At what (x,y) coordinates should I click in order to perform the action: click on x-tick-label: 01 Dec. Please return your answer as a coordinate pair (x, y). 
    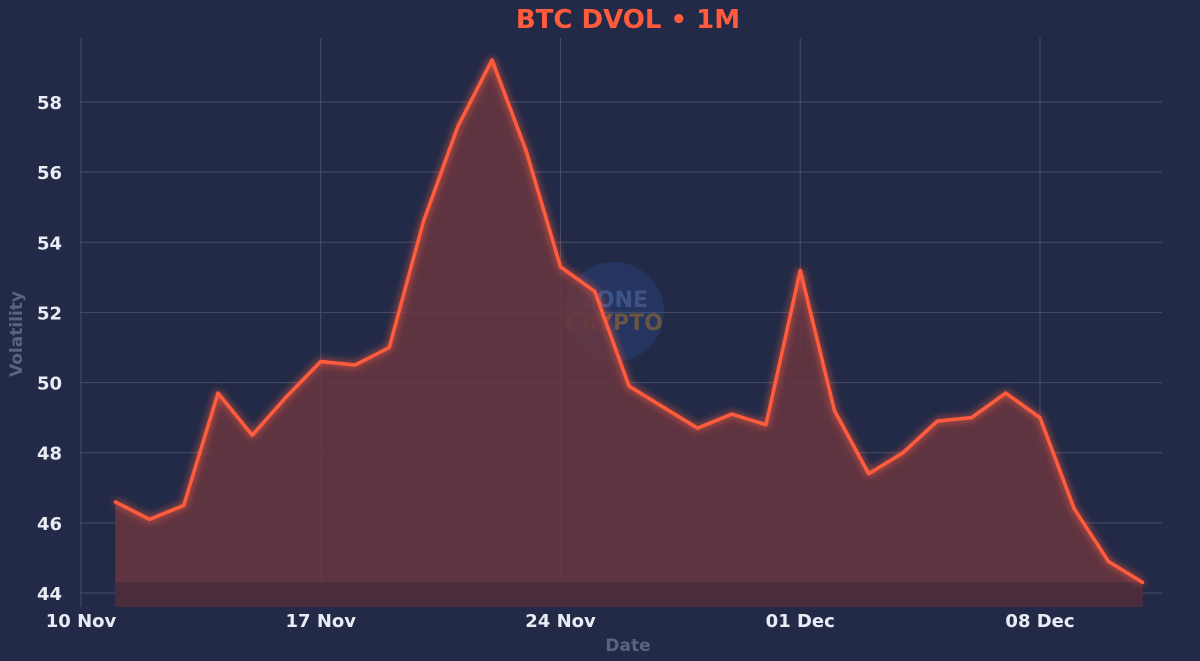
    Looking at the image, I should click on (800, 621).